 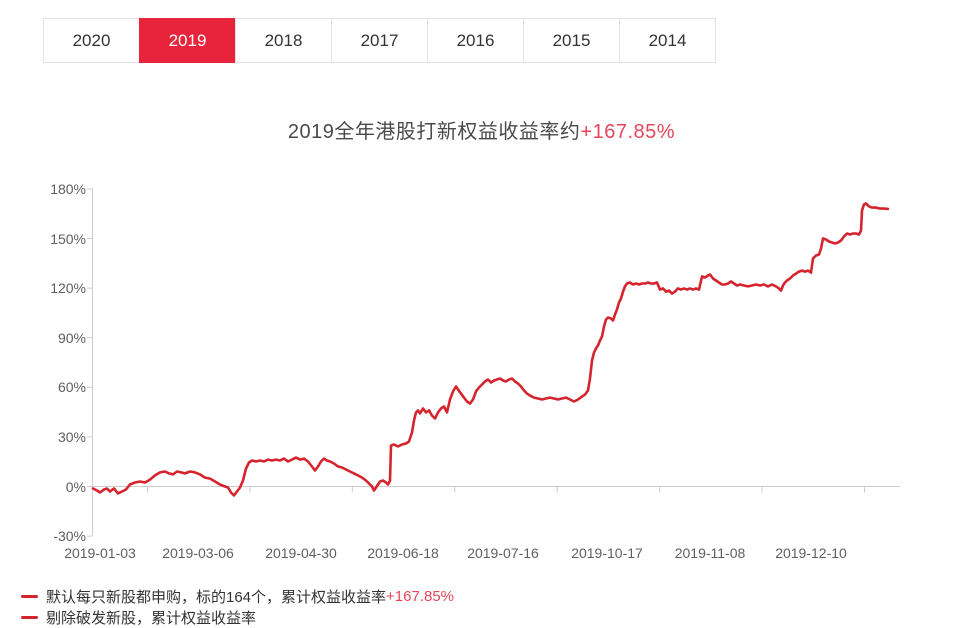 What do you see at coordinates (100, 553) in the screenshot?
I see `x-axis-label: 2019-01-03` at bounding box center [100, 553].